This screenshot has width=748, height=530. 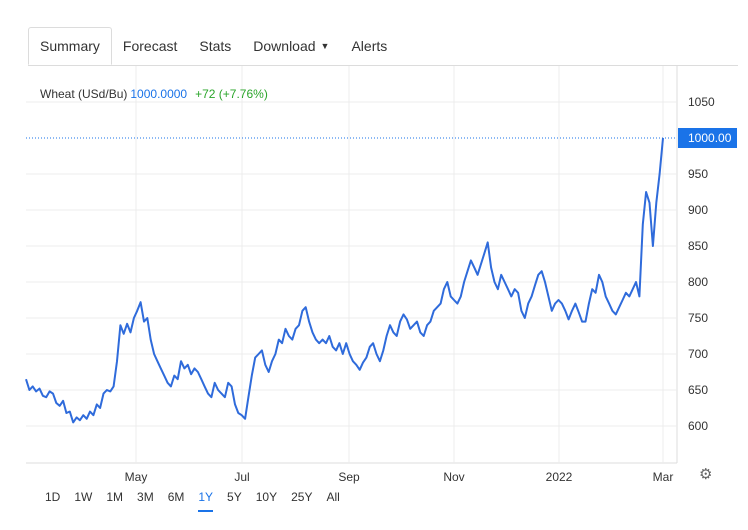 I want to click on tab-stats-label: Stats, so click(x=215, y=46).